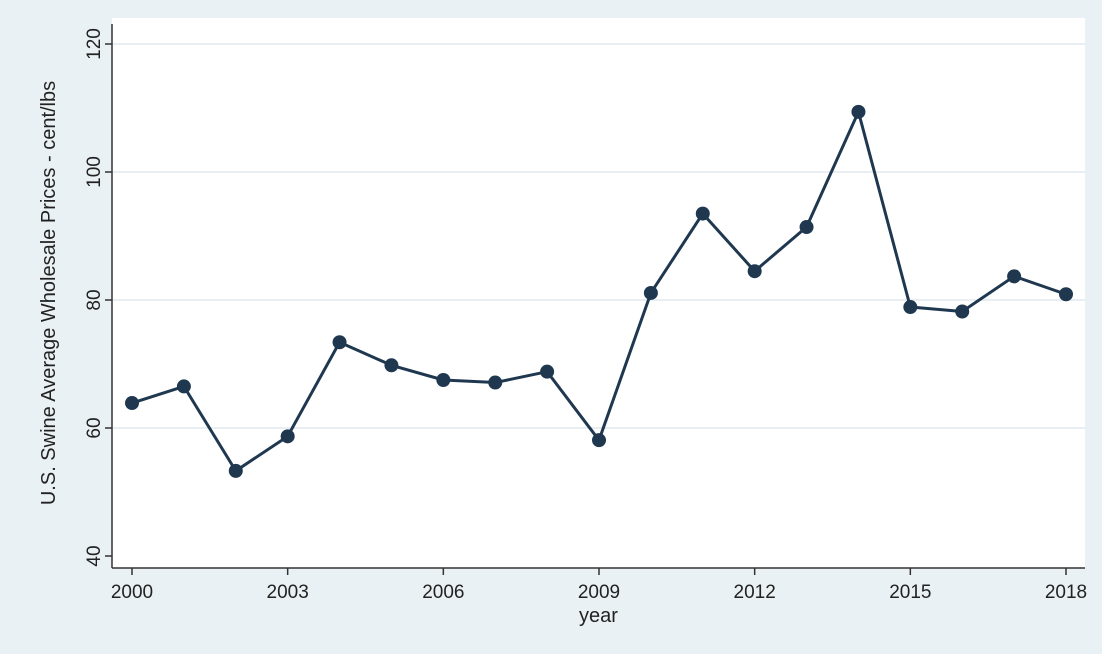 This screenshot has width=1102, height=659. What do you see at coordinates (94, 427) in the screenshot?
I see `y-tick-label-60: 60` at bounding box center [94, 427].